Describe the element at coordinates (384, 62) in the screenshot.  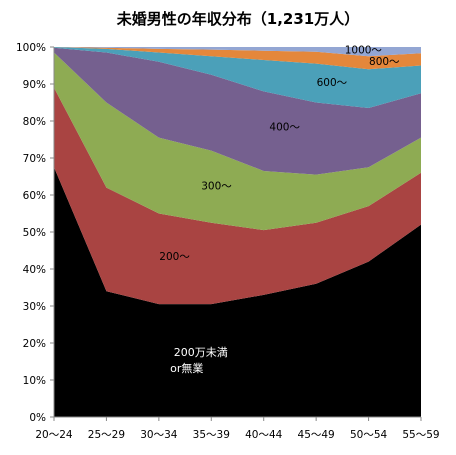
I see `band-label: 800〜` at that location.